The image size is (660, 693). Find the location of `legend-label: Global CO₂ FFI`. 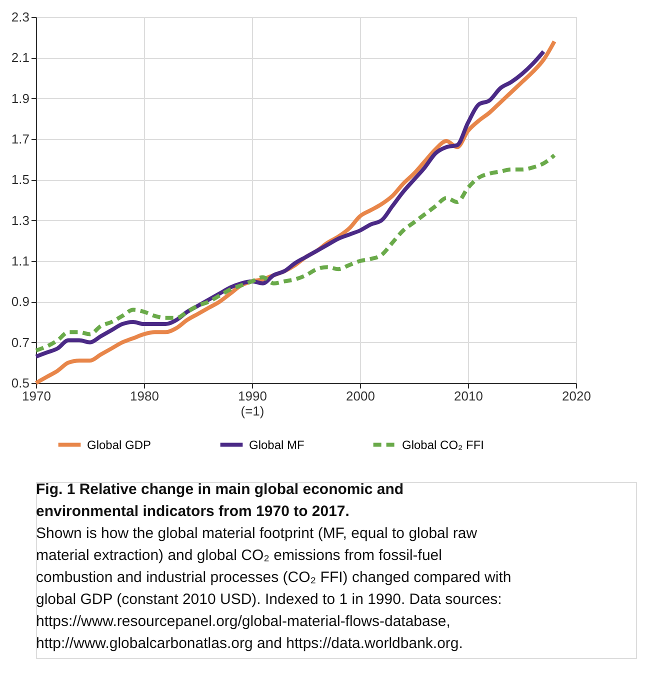

legend-label: Global CO₂ FFI is located at coordinates (443, 445).